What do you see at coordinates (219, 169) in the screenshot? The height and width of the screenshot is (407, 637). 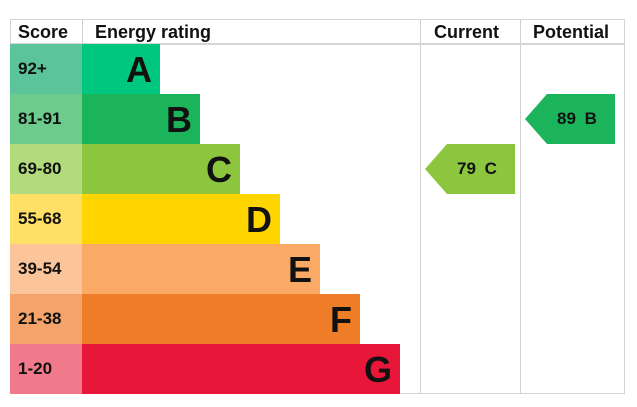 I see `band-letter: C` at bounding box center [219, 169].